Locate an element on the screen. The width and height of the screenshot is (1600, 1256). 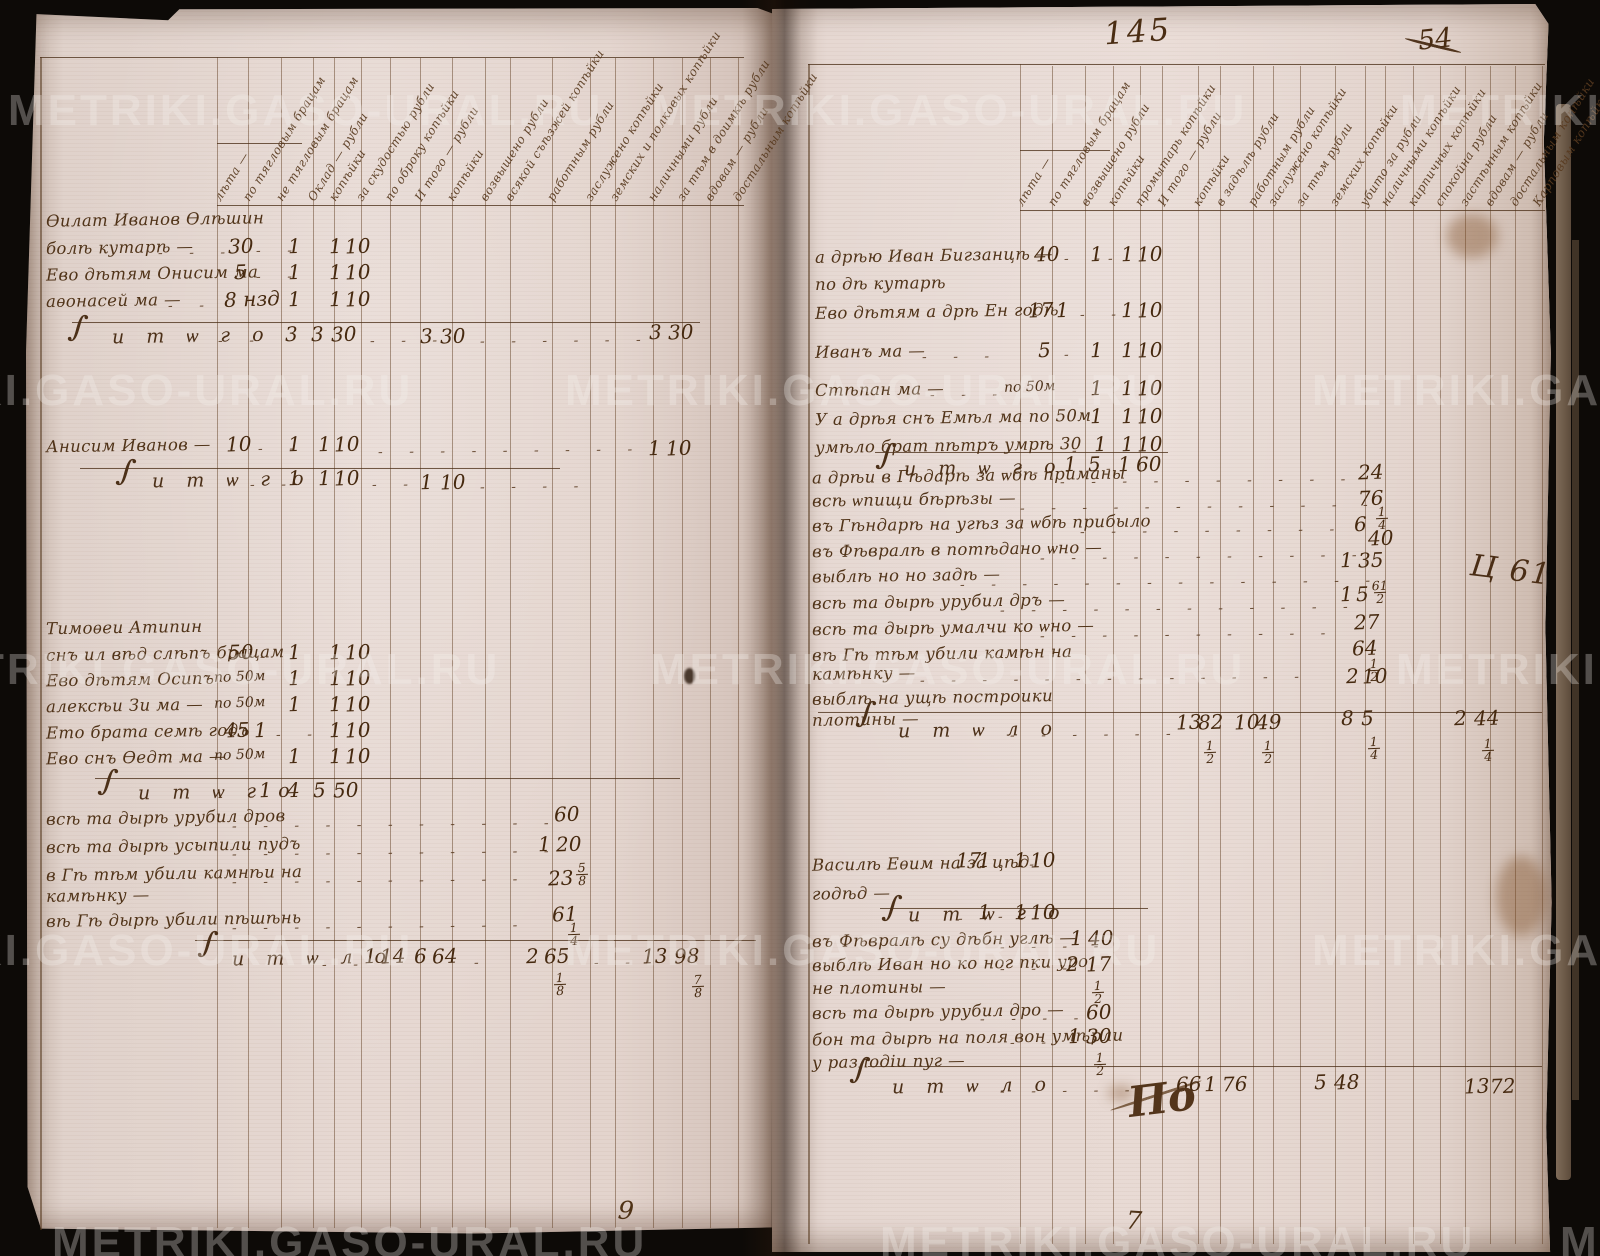
handwritten-label: не плотины — is located at coordinates (879, 987).